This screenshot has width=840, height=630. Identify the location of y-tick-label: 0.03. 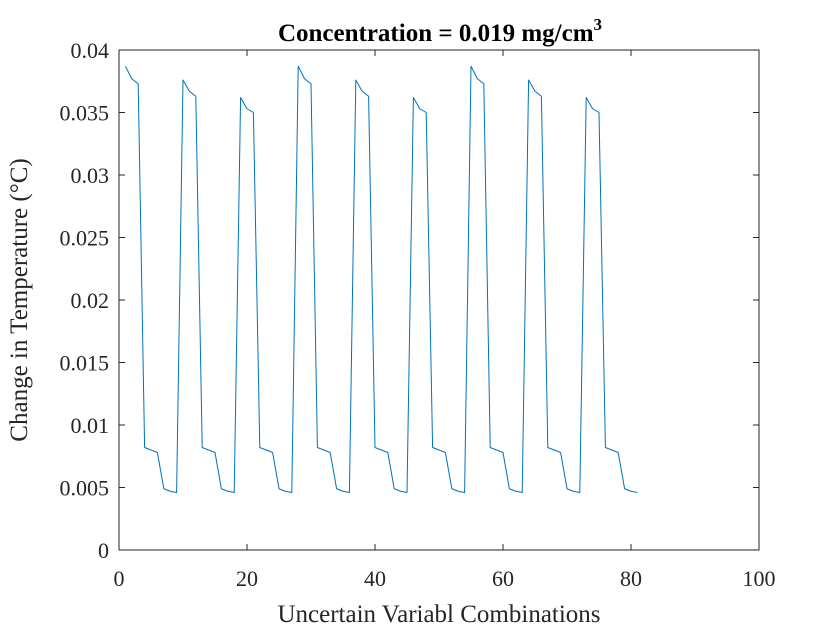
(90, 175).